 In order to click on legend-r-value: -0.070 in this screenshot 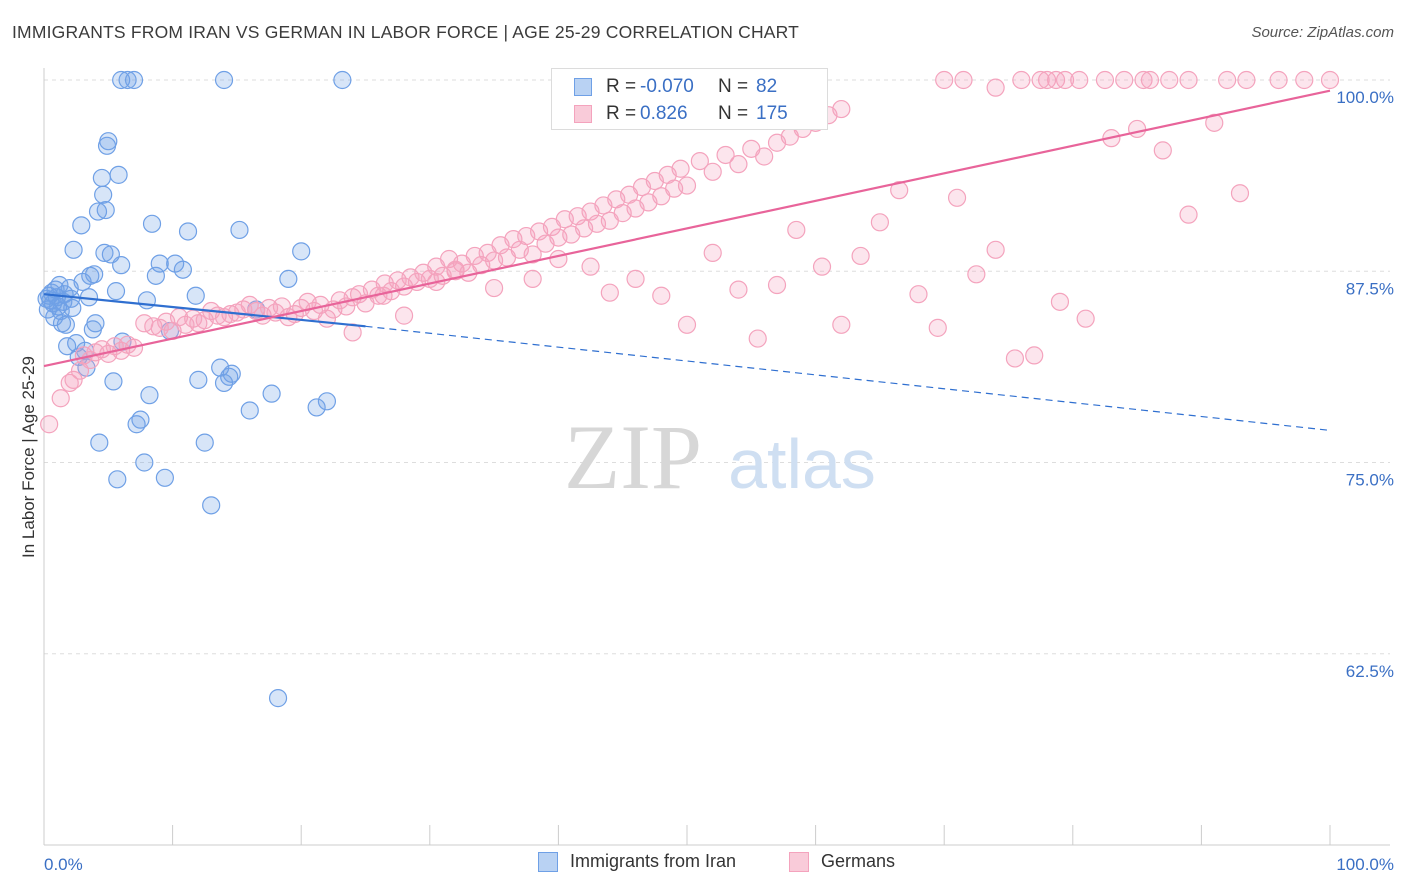, I will do `click(667, 86)`.